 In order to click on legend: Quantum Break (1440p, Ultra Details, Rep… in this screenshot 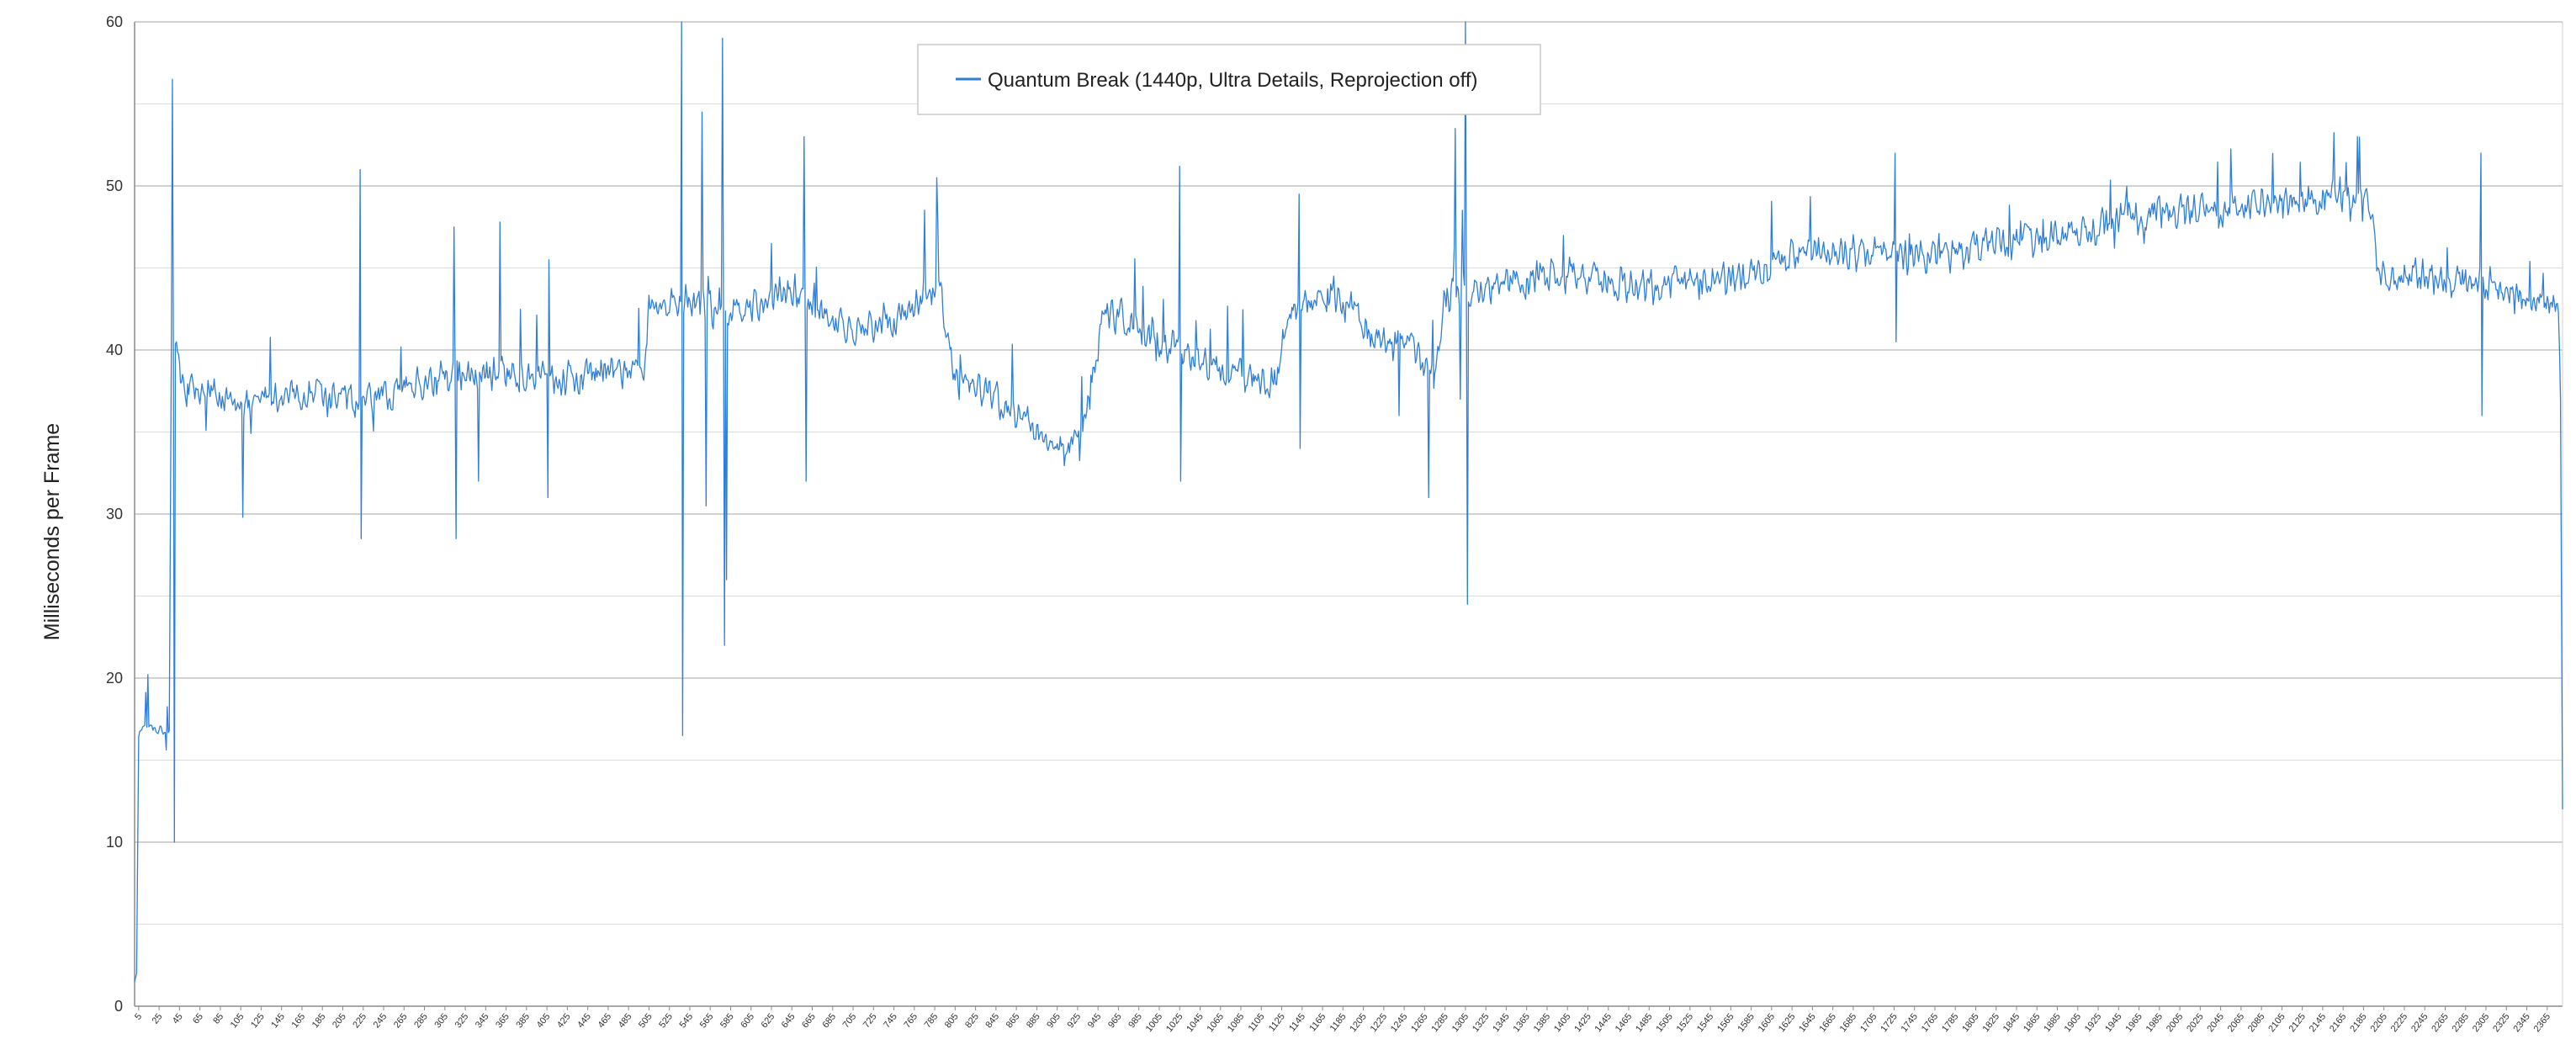, I will do `click(1229, 79)`.